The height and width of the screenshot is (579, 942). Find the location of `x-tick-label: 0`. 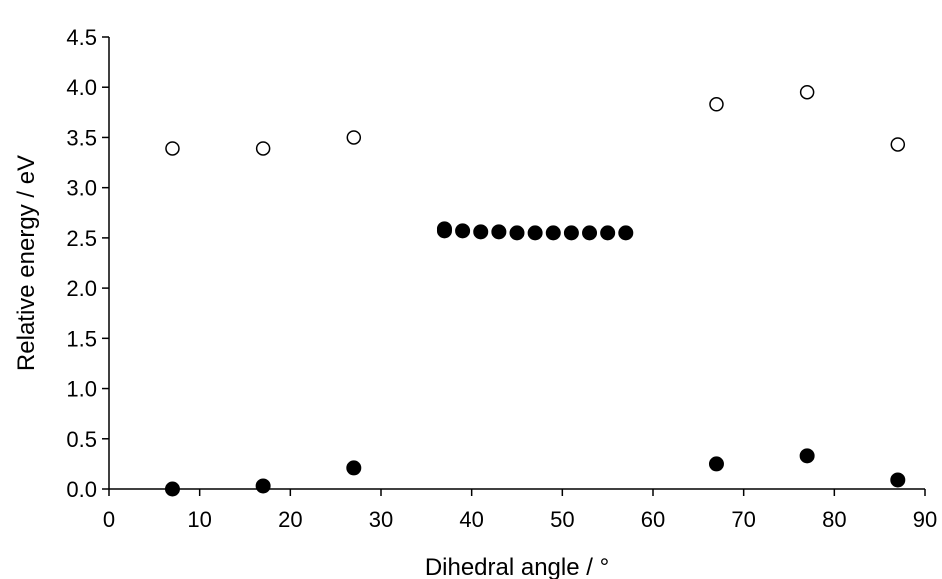

x-tick-label: 0 is located at coordinates (109, 519).